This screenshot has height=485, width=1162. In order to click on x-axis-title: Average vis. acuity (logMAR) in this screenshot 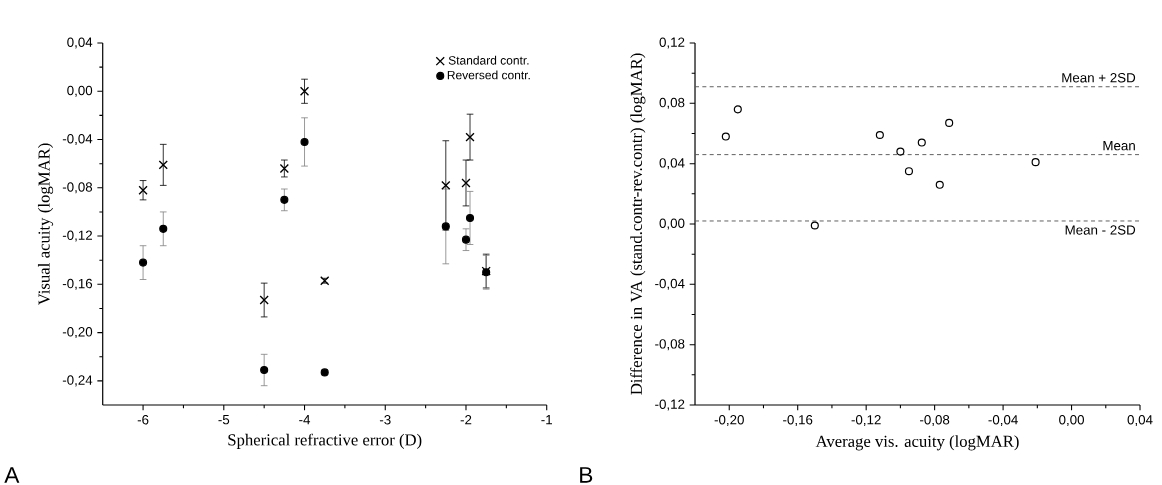, I will do `click(917, 443)`.